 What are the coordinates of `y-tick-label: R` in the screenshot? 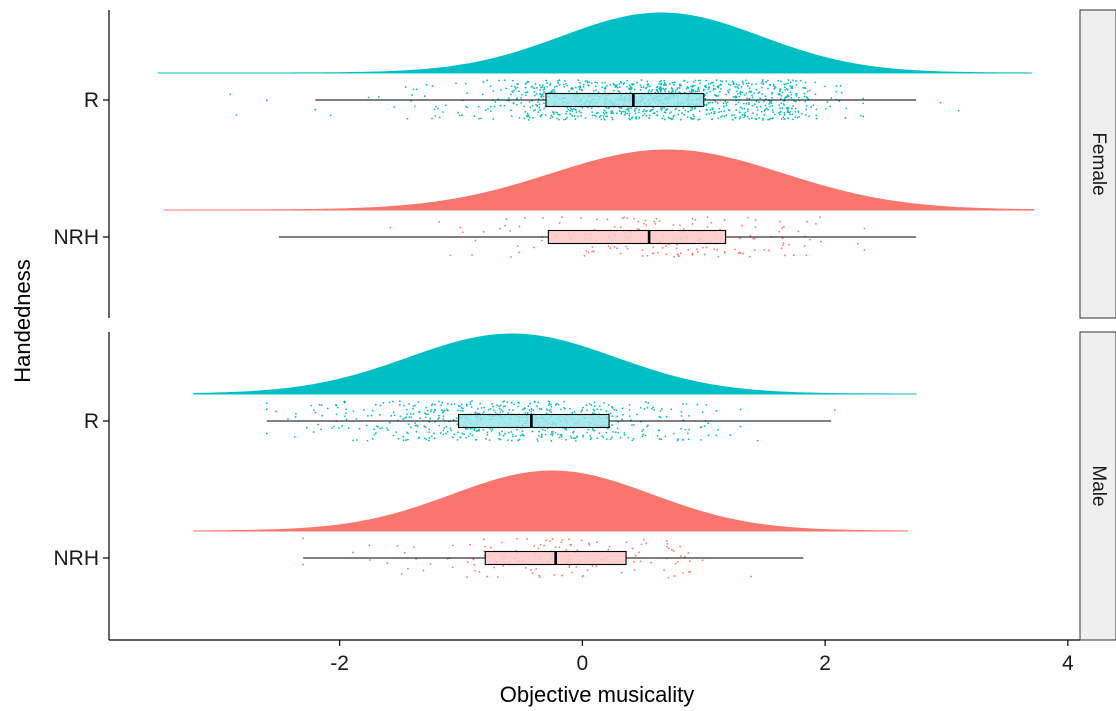 It's located at (91, 100).